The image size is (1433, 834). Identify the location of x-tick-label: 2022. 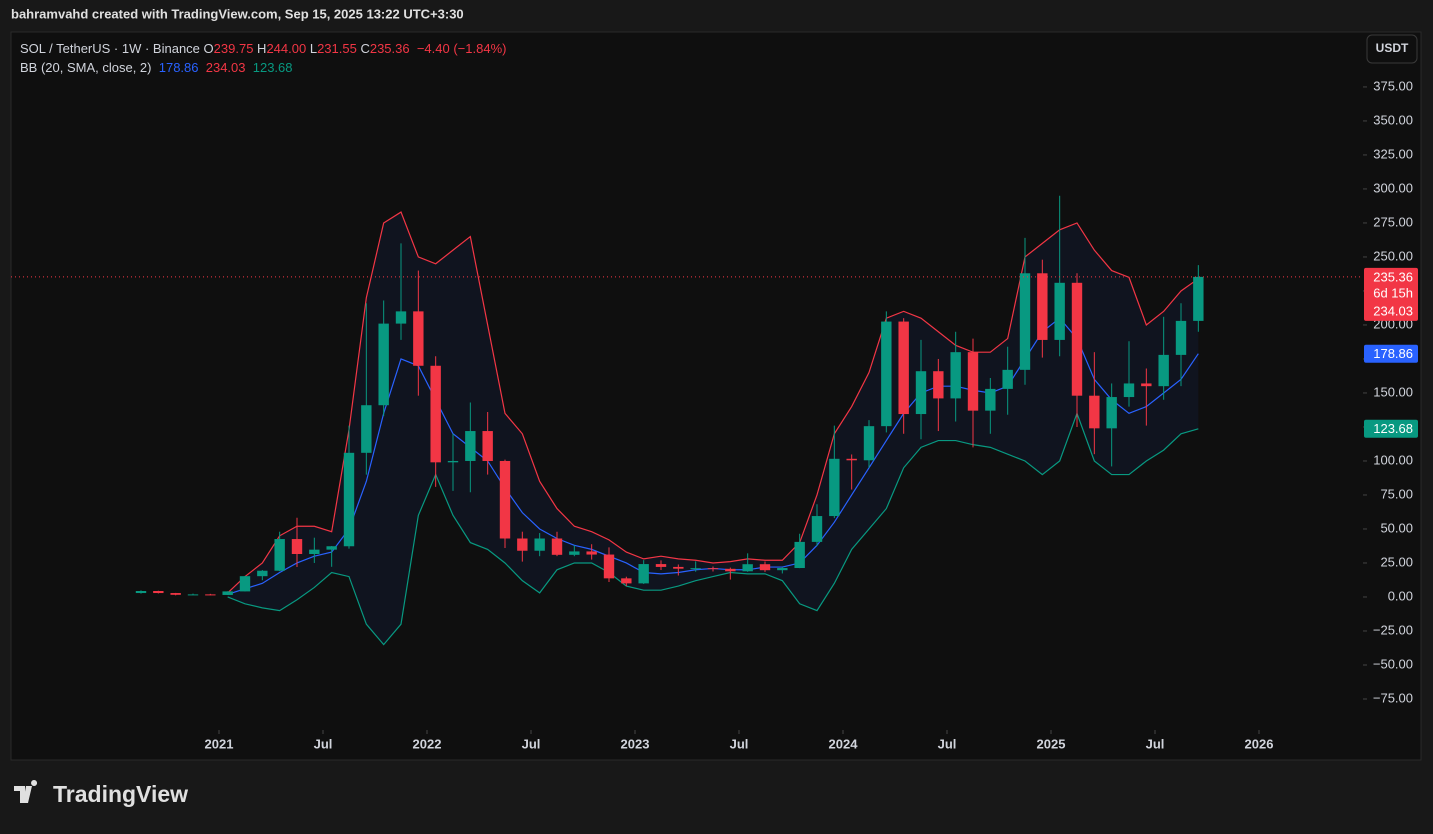
(427, 743).